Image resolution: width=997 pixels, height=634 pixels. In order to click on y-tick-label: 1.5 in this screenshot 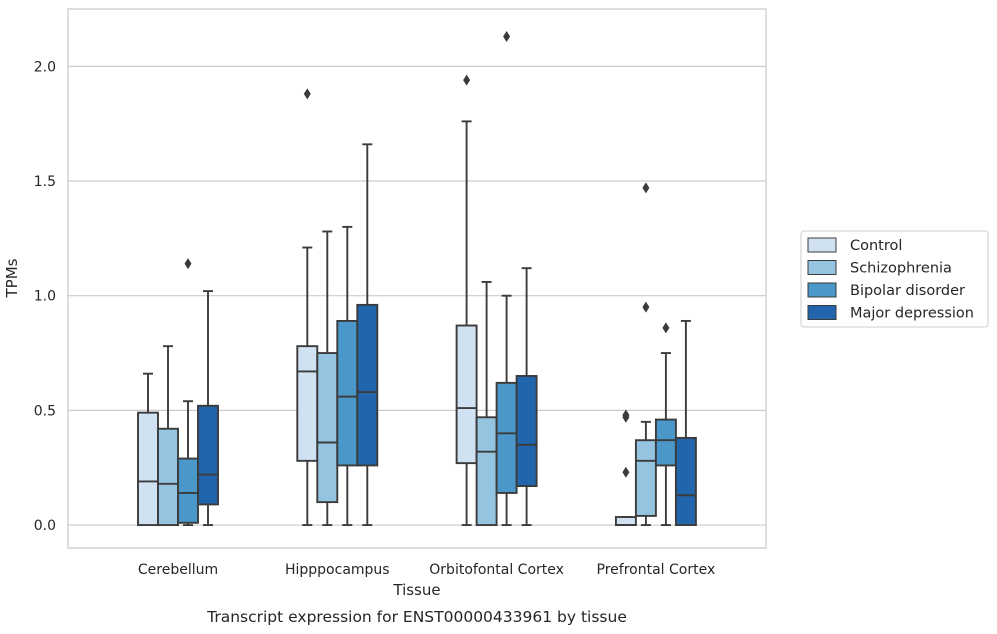, I will do `click(45, 182)`.